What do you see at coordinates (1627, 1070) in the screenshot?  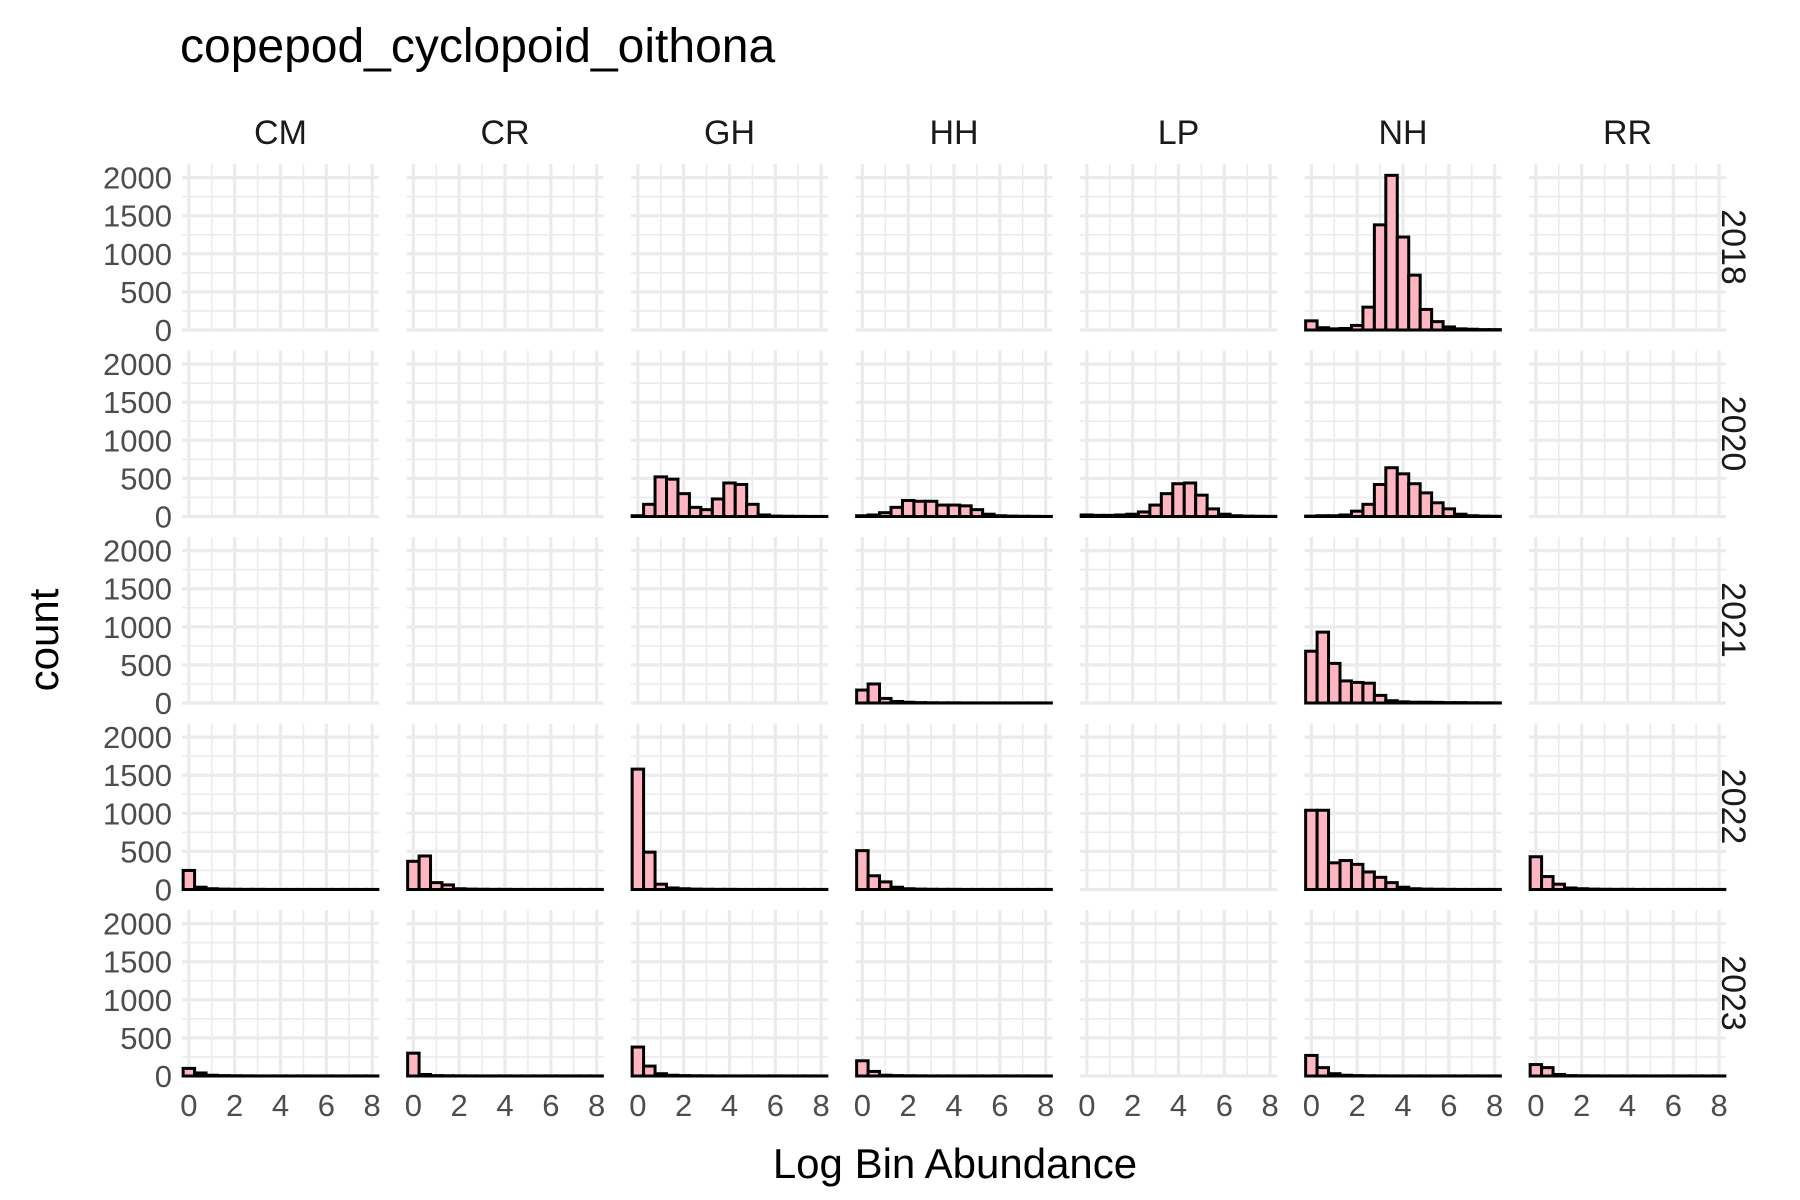 I see `bars-RR-2023` at bounding box center [1627, 1070].